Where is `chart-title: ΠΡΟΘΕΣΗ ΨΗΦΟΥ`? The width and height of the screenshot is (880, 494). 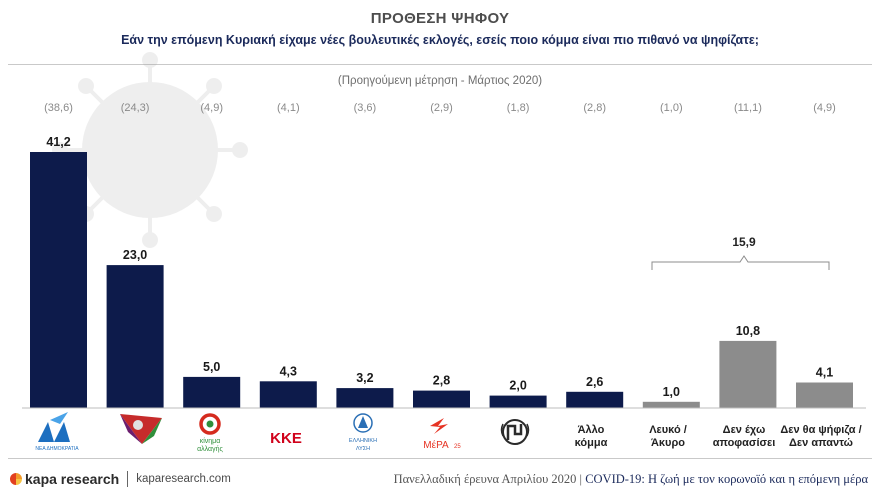
chart-title: ΠΡΟΘΕΣΗ ΨΗΦΟΥ is located at coordinates (440, 18).